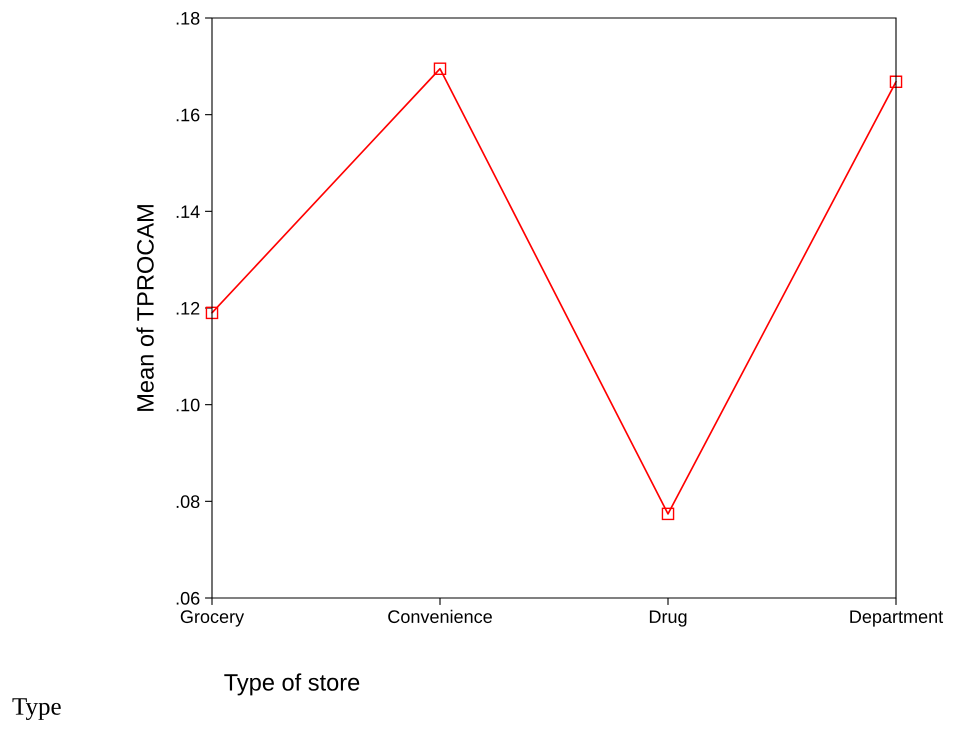 Image resolution: width=960 pixels, height=729 pixels. Describe the element at coordinates (188, 115) in the screenshot. I see `y-tick-label: .16` at that location.